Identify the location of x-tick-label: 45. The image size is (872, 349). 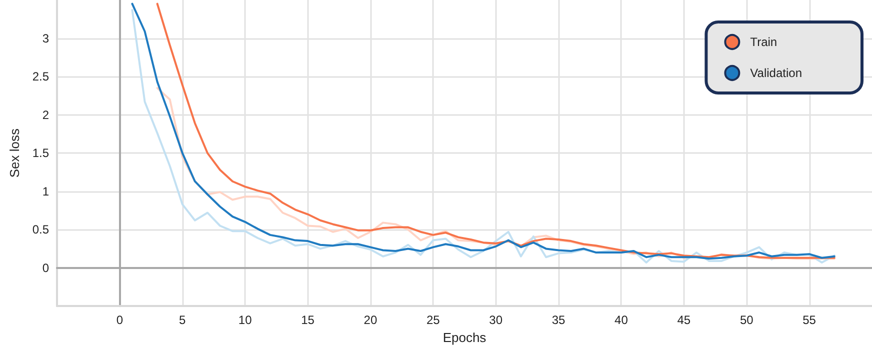
(684, 320).